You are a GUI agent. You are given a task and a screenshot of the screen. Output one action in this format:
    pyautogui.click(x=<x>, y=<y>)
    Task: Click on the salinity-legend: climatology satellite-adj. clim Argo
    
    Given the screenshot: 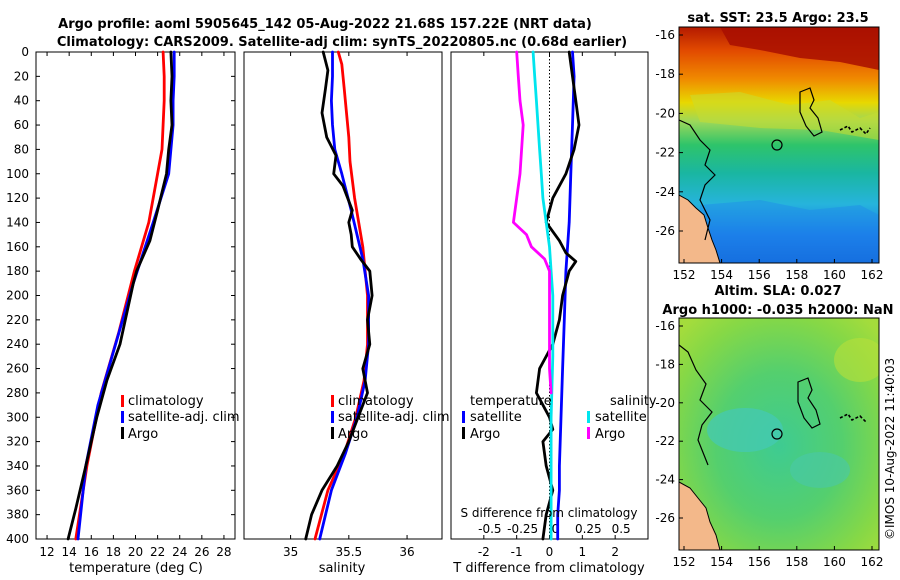 What is the action you would take?
    pyautogui.click(x=390, y=418)
    